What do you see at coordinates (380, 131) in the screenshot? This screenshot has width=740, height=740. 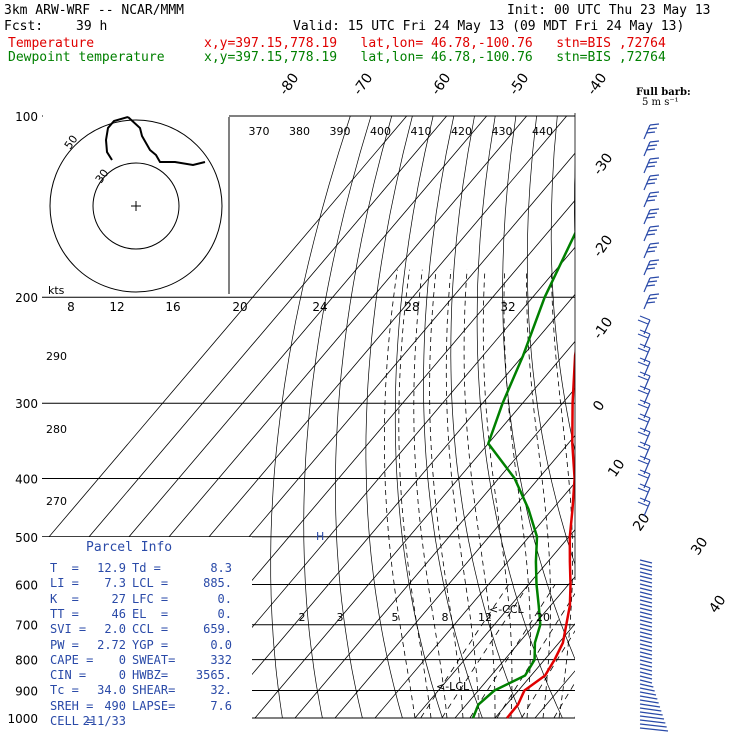 I see `theta-e-label: 400` at bounding box center [380, 131].